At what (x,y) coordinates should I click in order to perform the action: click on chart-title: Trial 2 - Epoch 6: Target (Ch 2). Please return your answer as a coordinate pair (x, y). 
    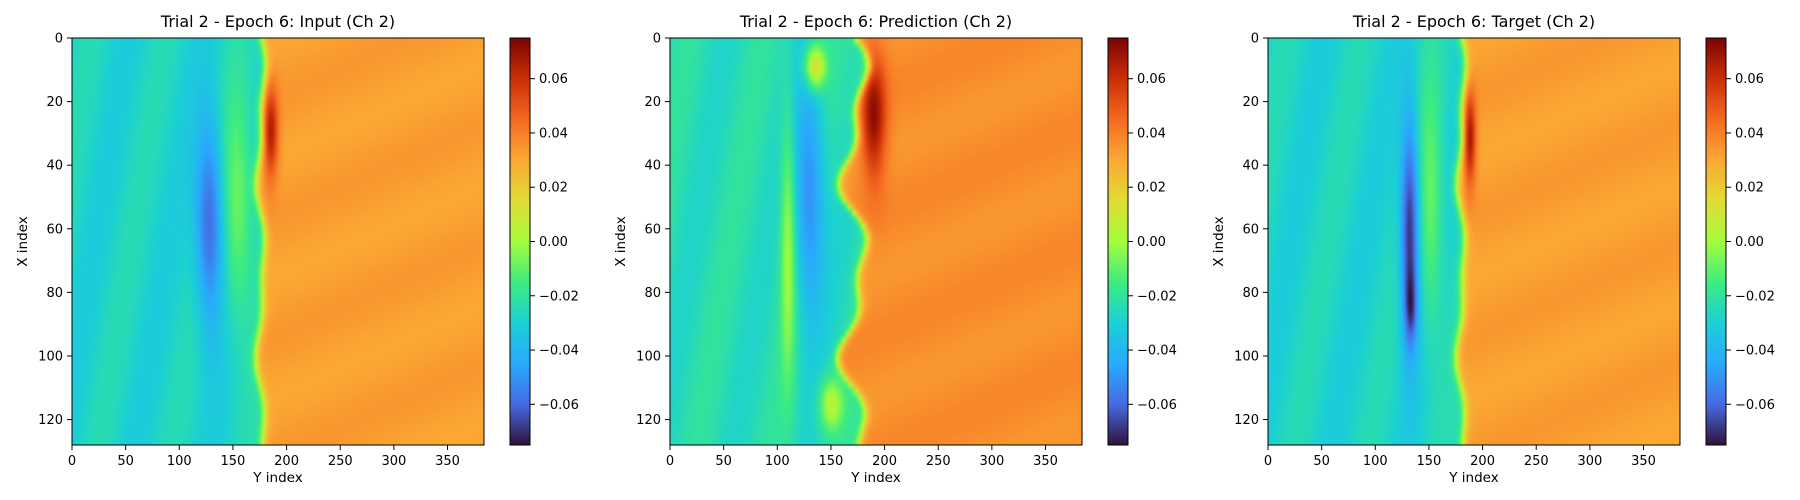
    Looking at the image, I should click on (1473, 21).